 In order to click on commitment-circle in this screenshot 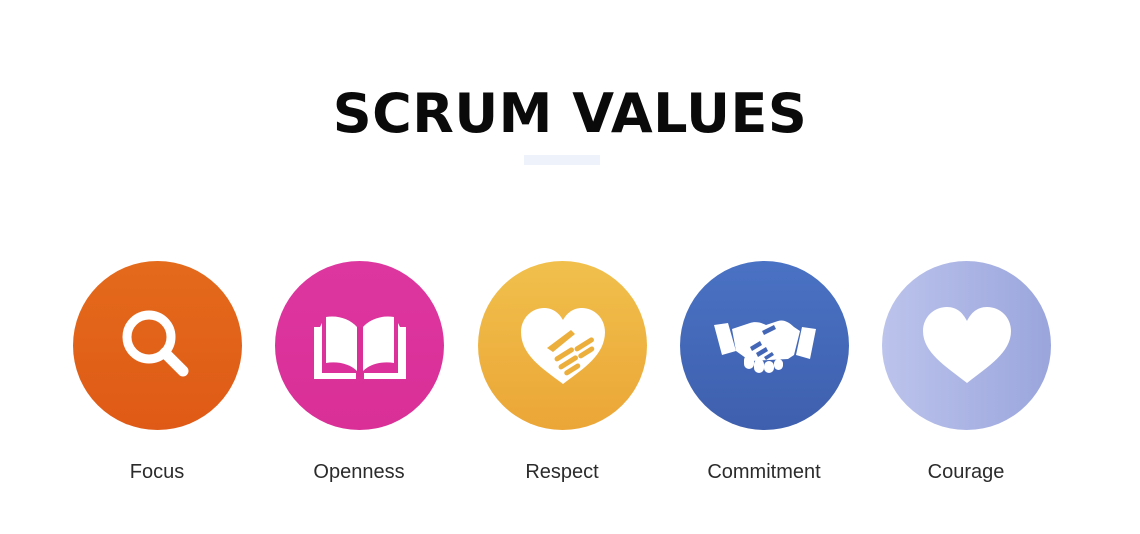, I will do `click(764, 345)`.